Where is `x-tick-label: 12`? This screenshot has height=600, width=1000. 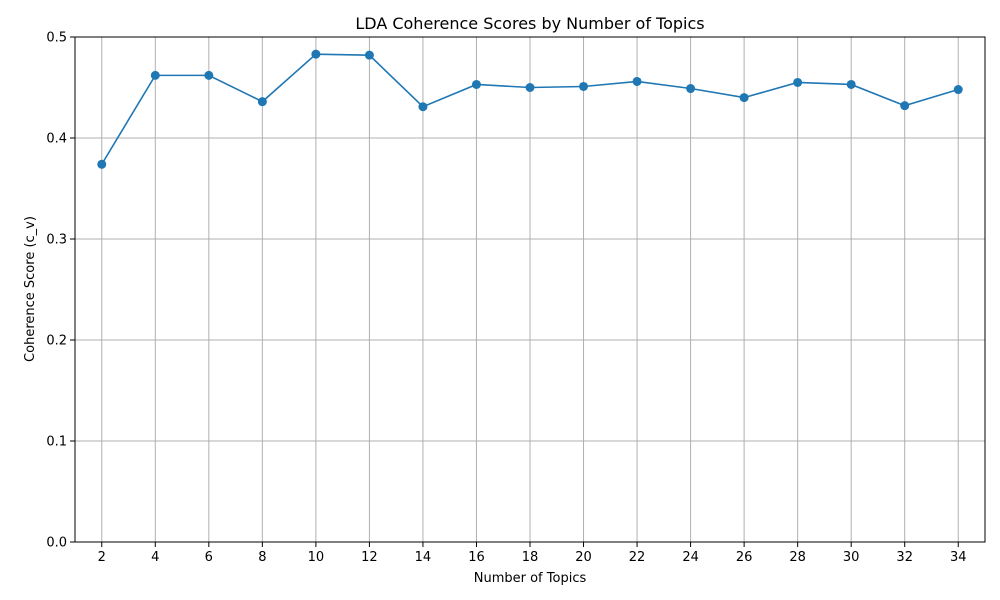 x-tick-label: 12 is located at coordinates (369, 557).